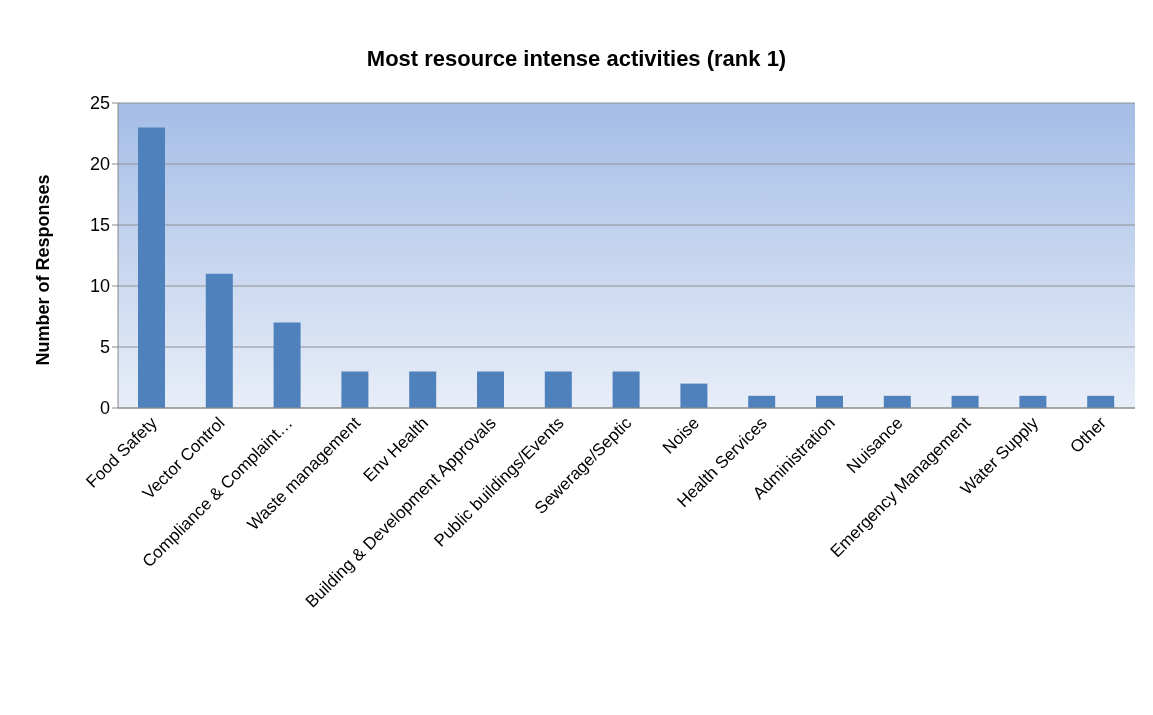  Describe the element at coordinates (43, 270) in the screenshot. I see `y-axis-title: Number of Responses` at that location.